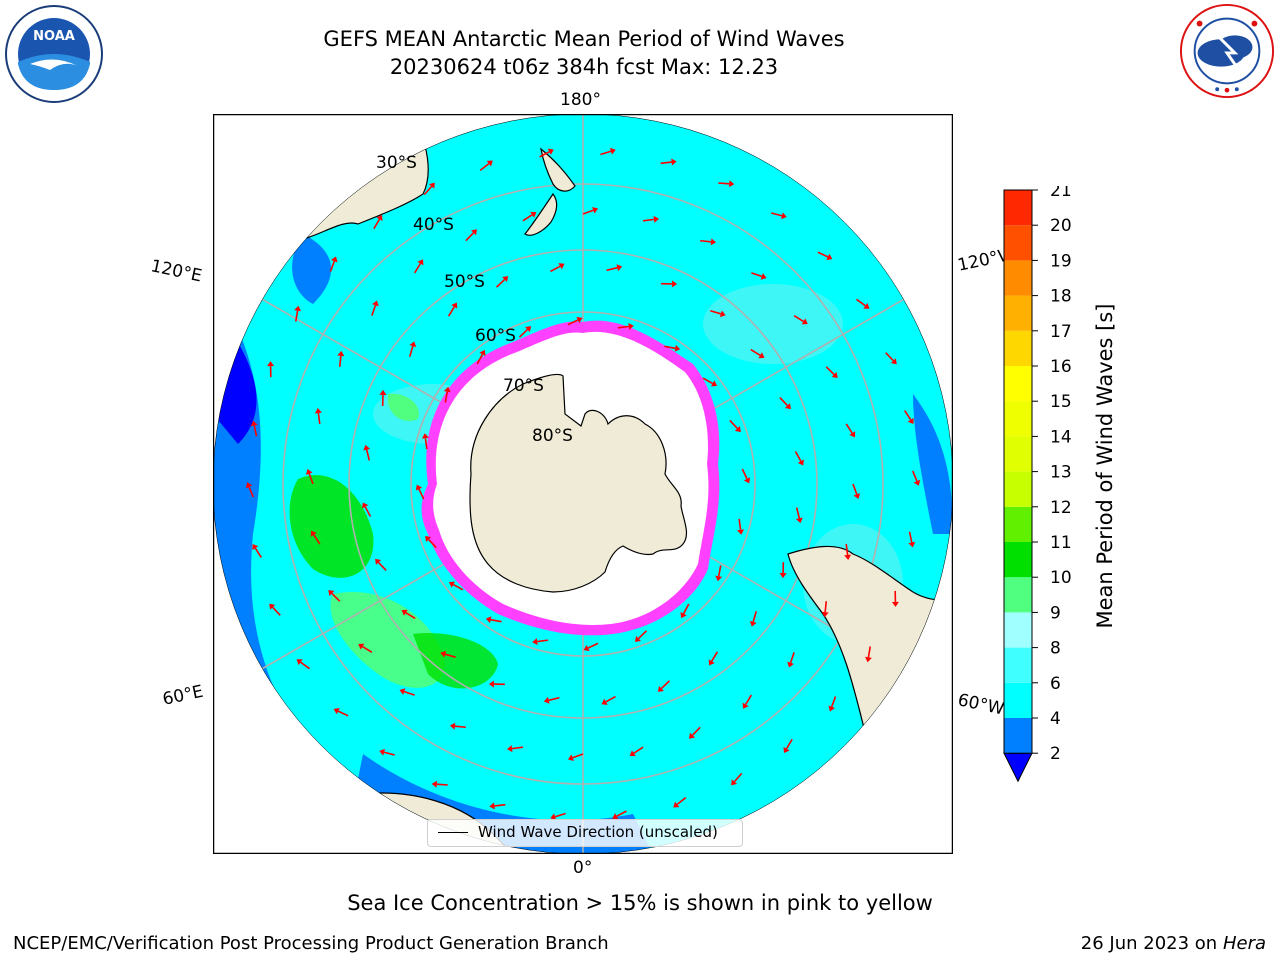 The image size is (1280, 960). What do you see at coordinates (495, 336) in the screenshot?
I see `lat-label-60s: 60°S` at bounding box center [495, 336].